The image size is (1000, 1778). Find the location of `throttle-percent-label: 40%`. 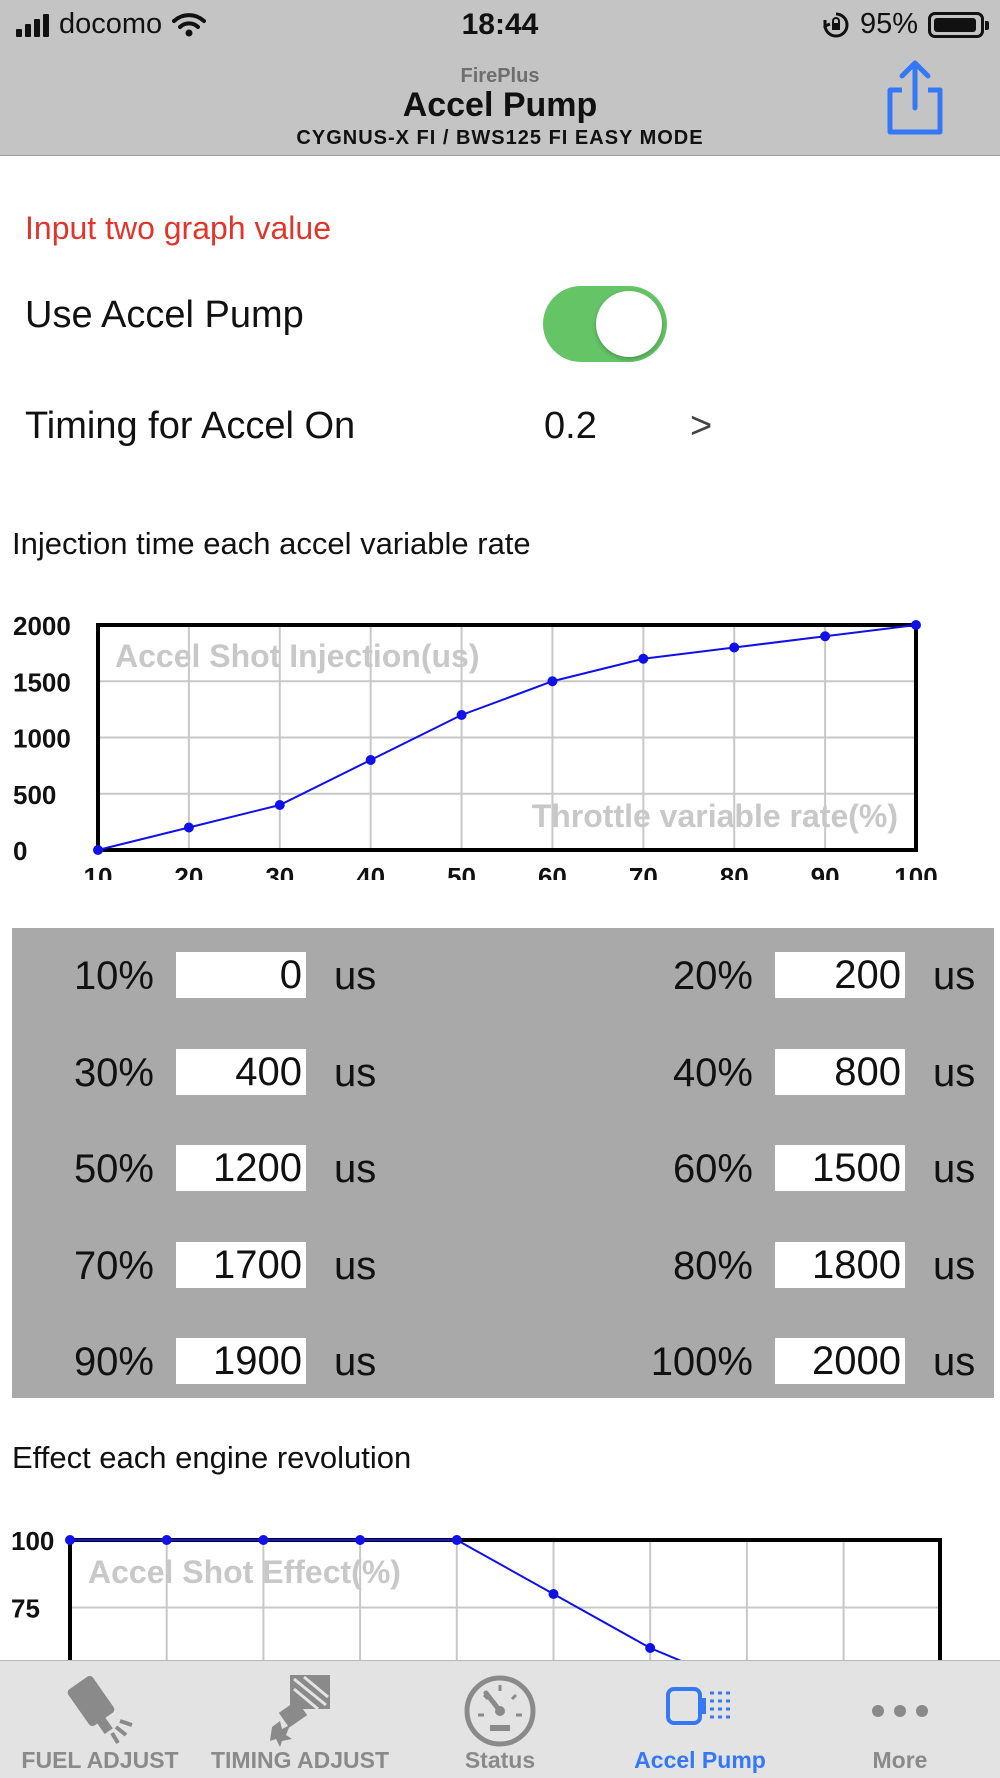

throttle-percent-label: 40% is located at coordinates (712, 1072).